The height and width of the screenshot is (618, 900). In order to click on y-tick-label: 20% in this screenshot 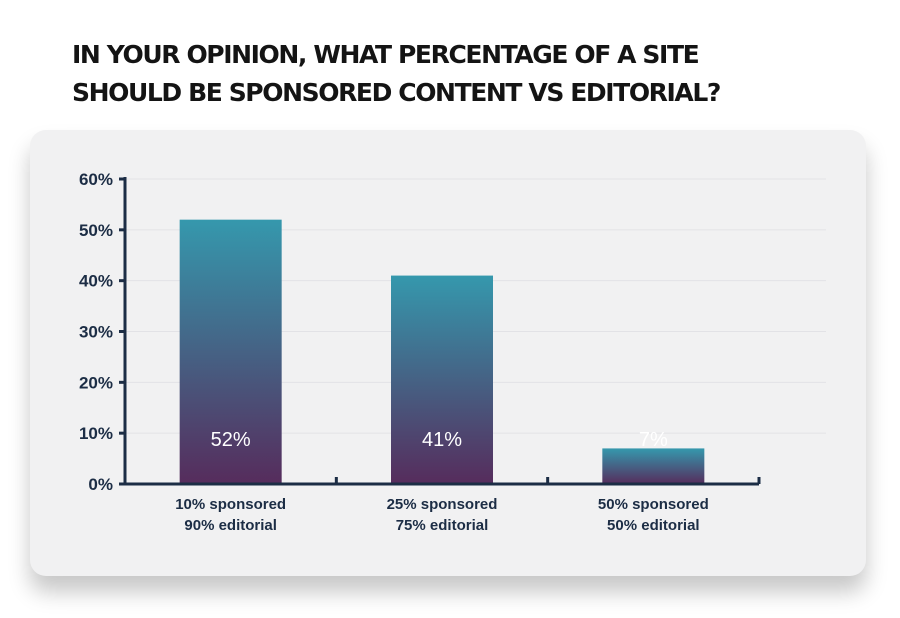, I will do `click(96, 382)`.